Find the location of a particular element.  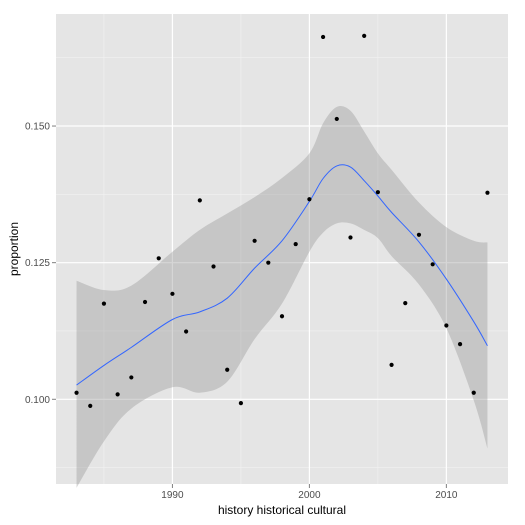

y-tick-label: 0.125 is located at coordinates (37, 263).